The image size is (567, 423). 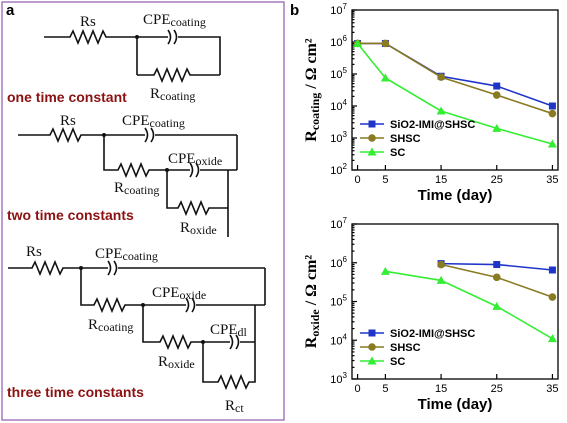 What do you see at coordinates (195, 159) in the screenshot?
I see `c2-cpe-oxide-label: CPEoxide` at bounding box center [195, 159].